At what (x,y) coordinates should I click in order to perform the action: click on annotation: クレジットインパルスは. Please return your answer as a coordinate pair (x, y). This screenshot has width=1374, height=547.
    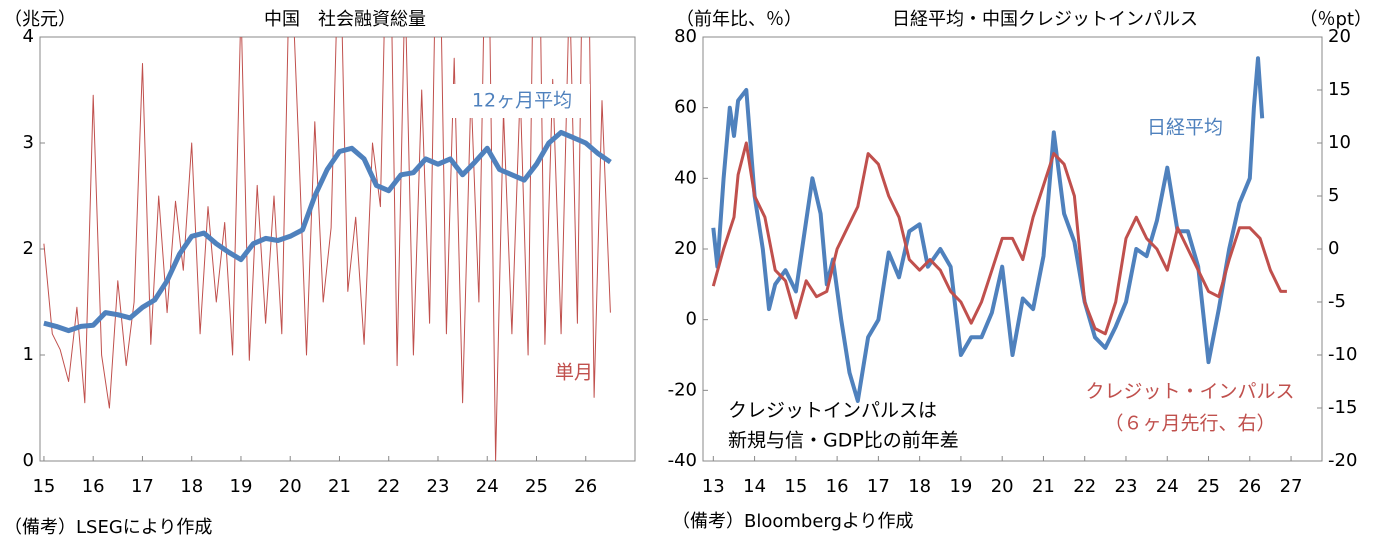
    Looking at the image, I should click on (832, 411).